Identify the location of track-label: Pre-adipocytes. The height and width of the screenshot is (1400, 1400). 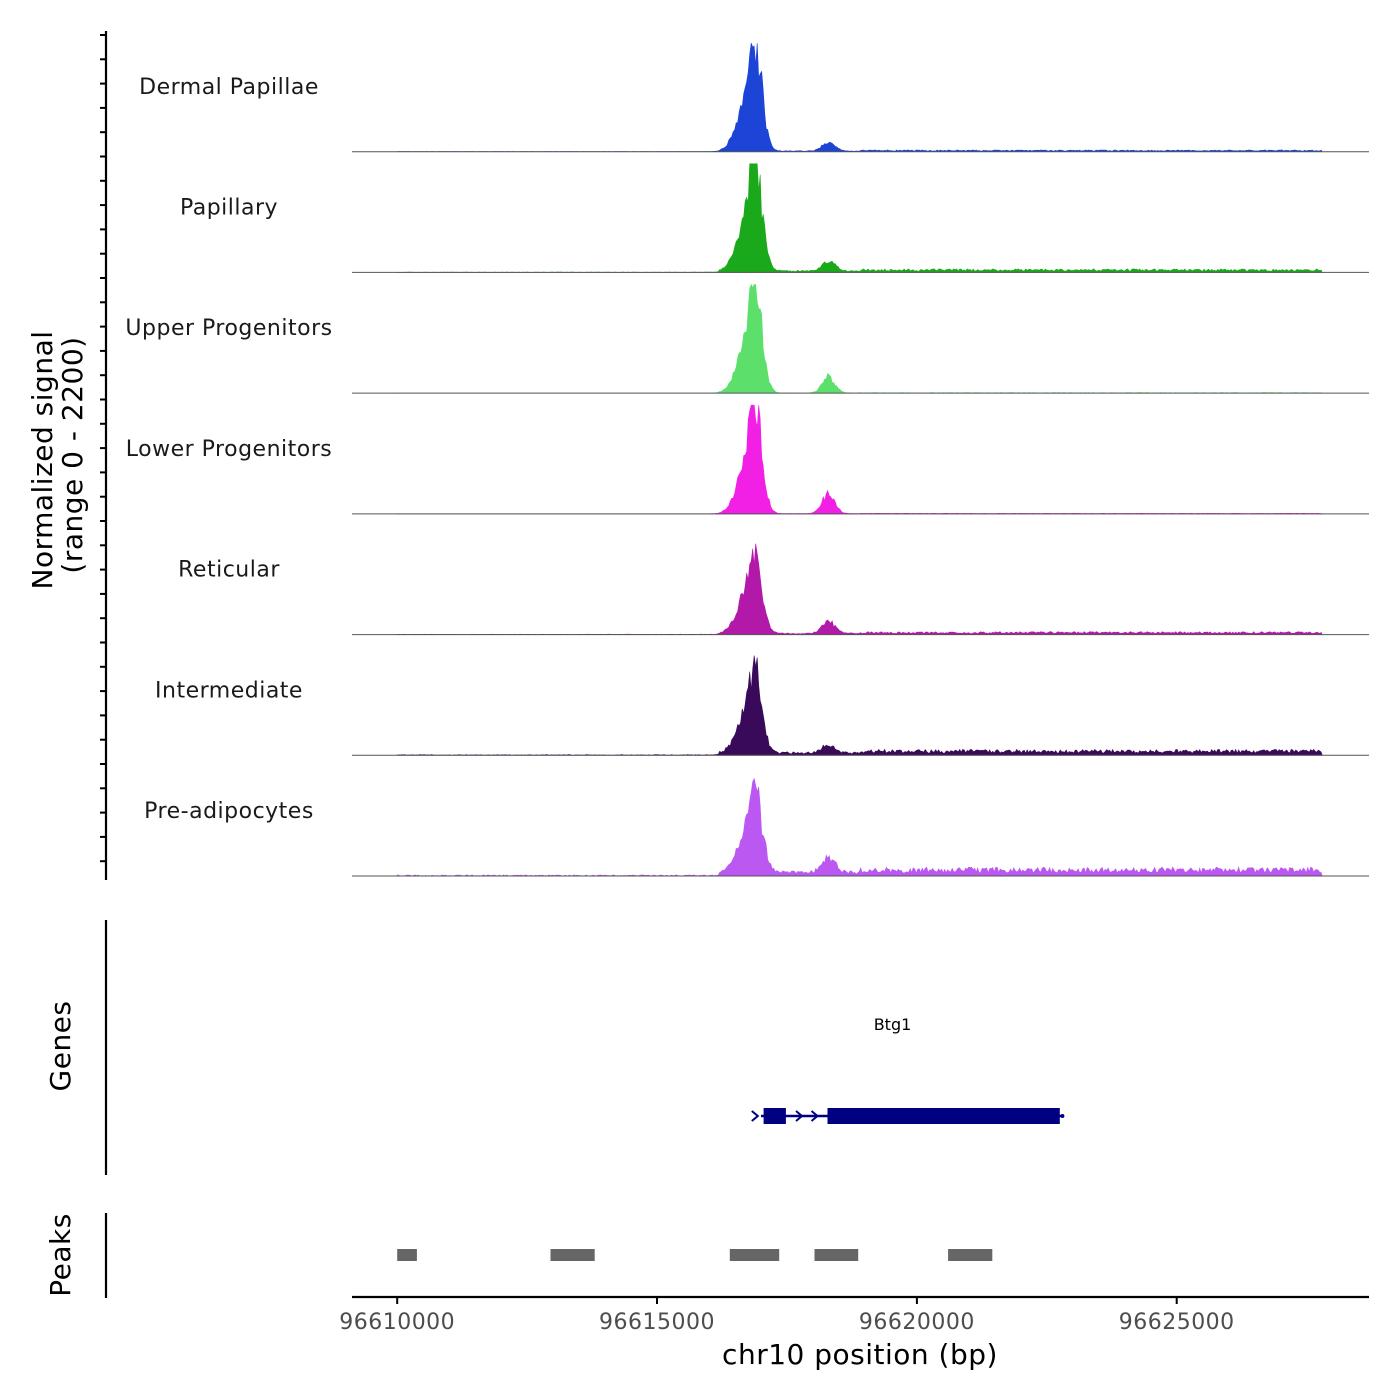
(229, 811).